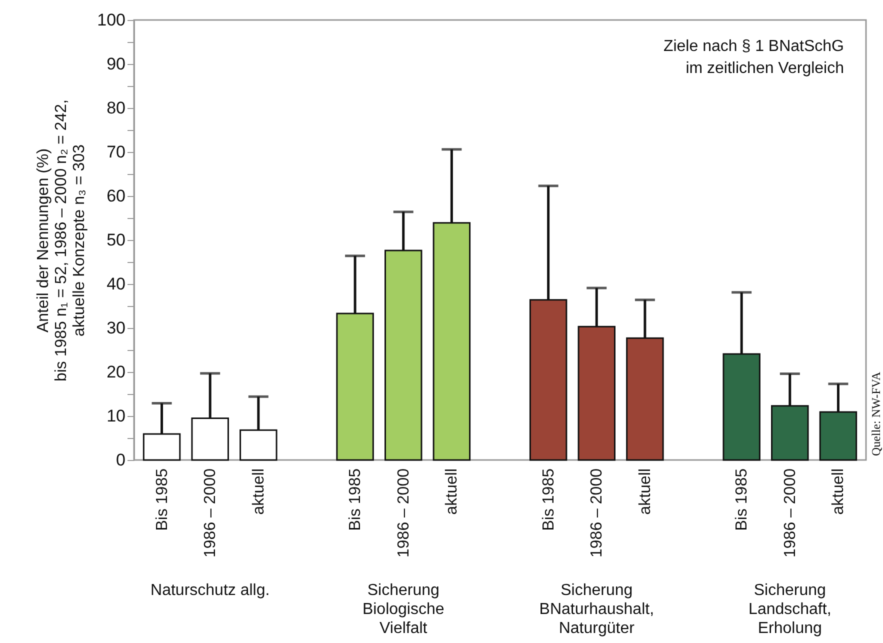  Describe the element at coordinates (121, 460) in the screenshot. I see `y-tick-label: 0` at that location.